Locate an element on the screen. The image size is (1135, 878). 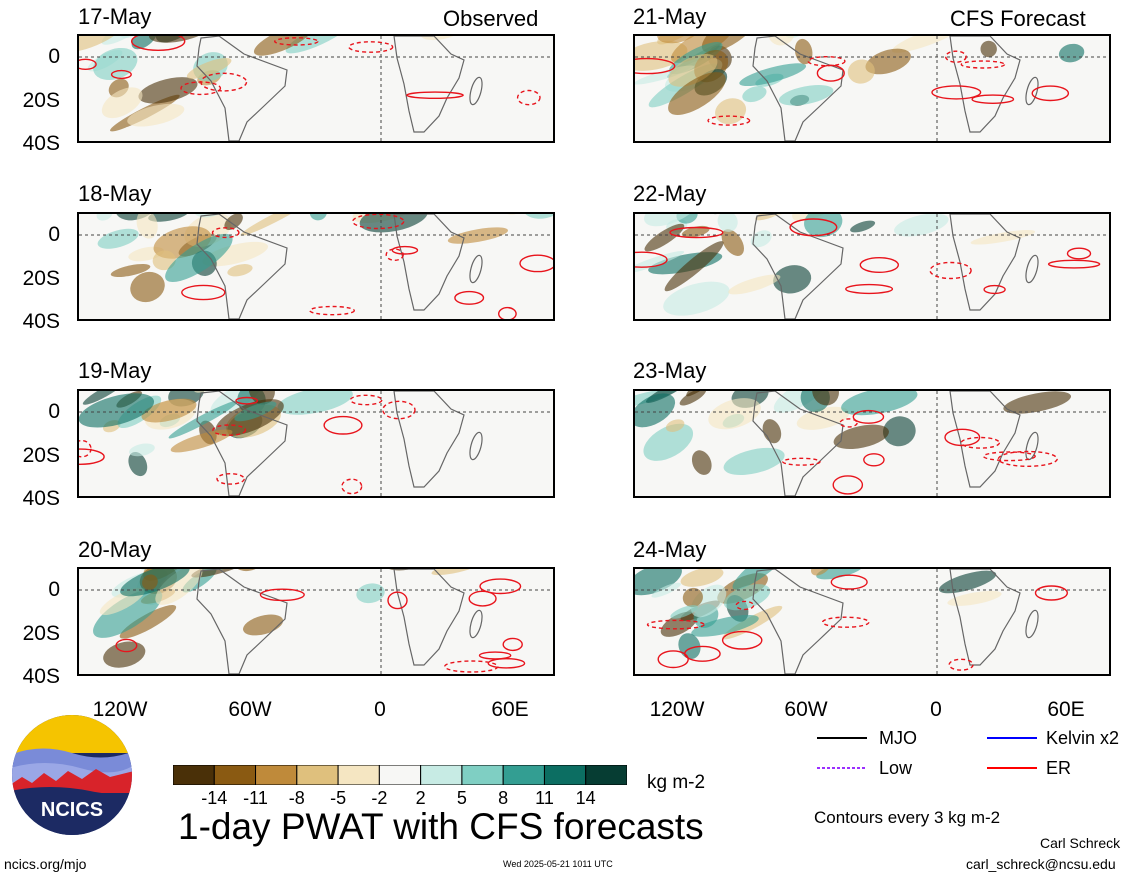
colorbar-tick-label: 8 is located at coordinates (503, 798).